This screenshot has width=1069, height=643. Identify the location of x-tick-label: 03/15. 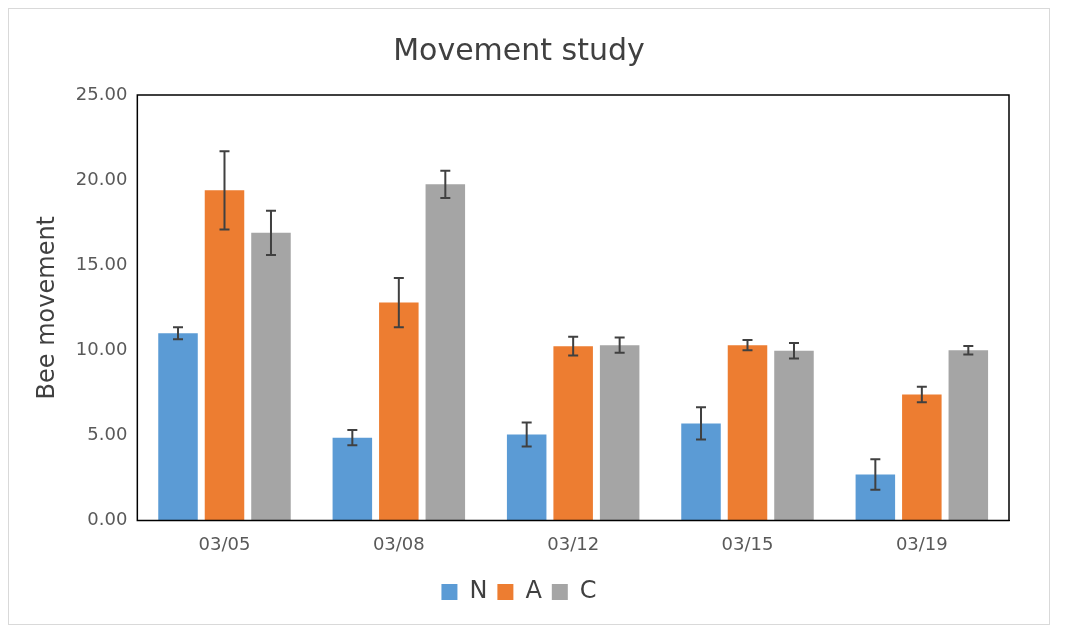
(747, 543).